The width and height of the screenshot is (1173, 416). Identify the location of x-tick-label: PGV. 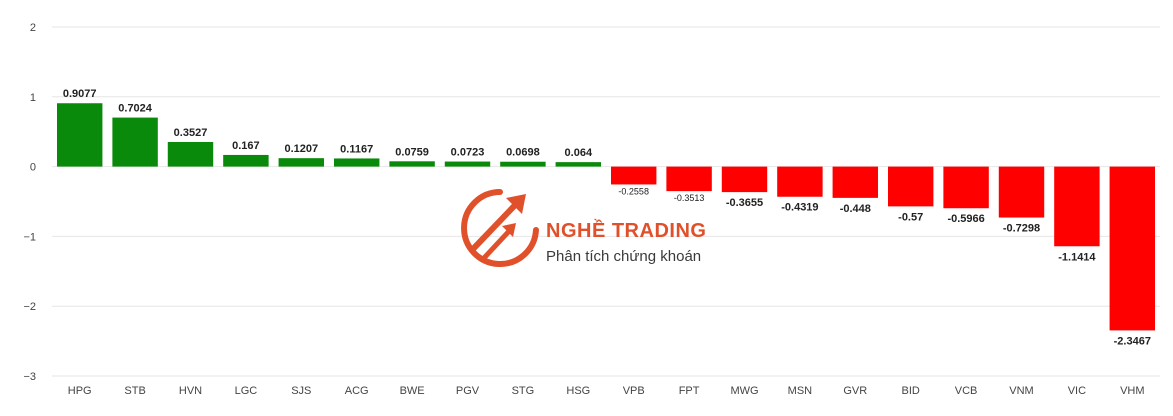
(468, 391).